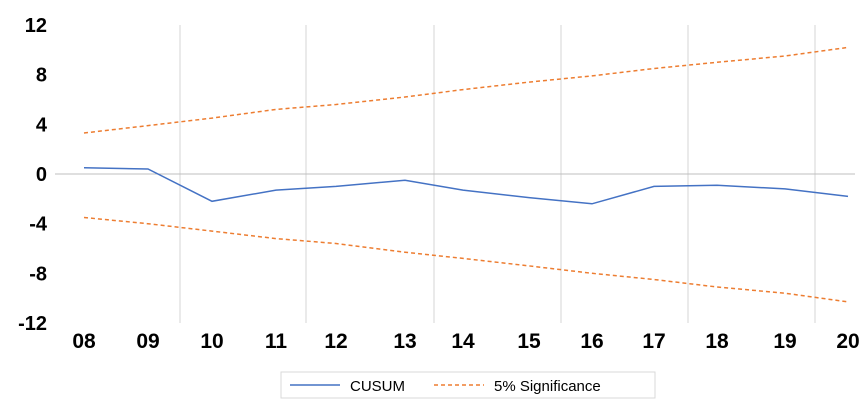 Image resolution: width=863 pixels, height=400 pixels. I want to click on y-tick-label: 12, so click(36, 26).